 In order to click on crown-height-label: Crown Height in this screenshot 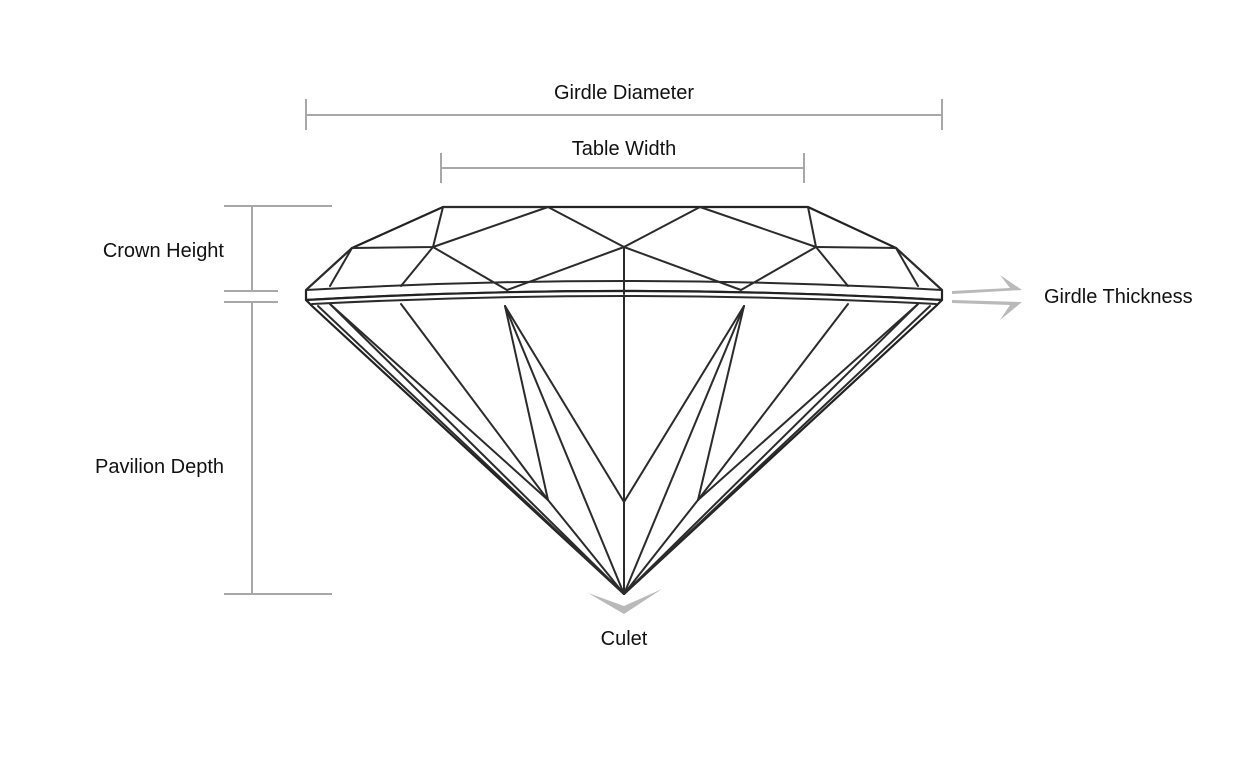, I will do `click(164, 251)`.